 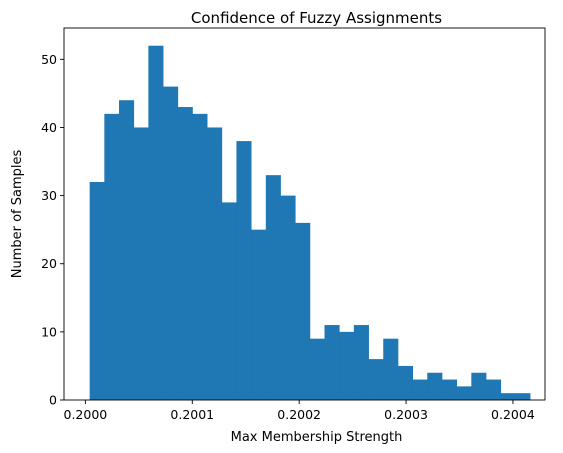 What do you see at coordinates (513, 414) in the screenshot?
I see `x-tick-label: 0.2004` at bounding box center [513, 414].